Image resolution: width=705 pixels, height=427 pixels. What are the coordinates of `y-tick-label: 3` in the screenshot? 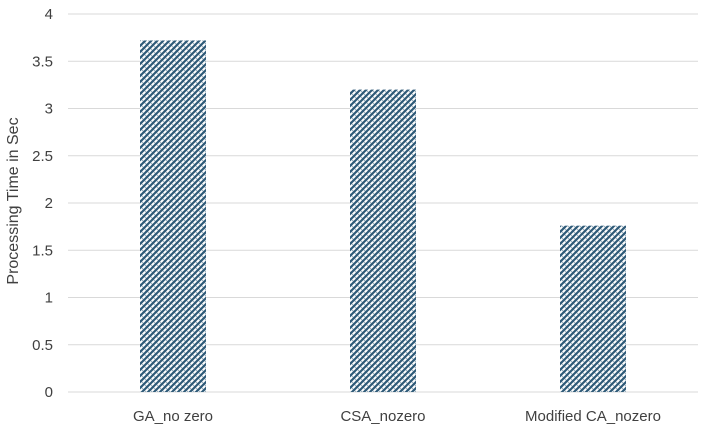 It's located at (49, 109).